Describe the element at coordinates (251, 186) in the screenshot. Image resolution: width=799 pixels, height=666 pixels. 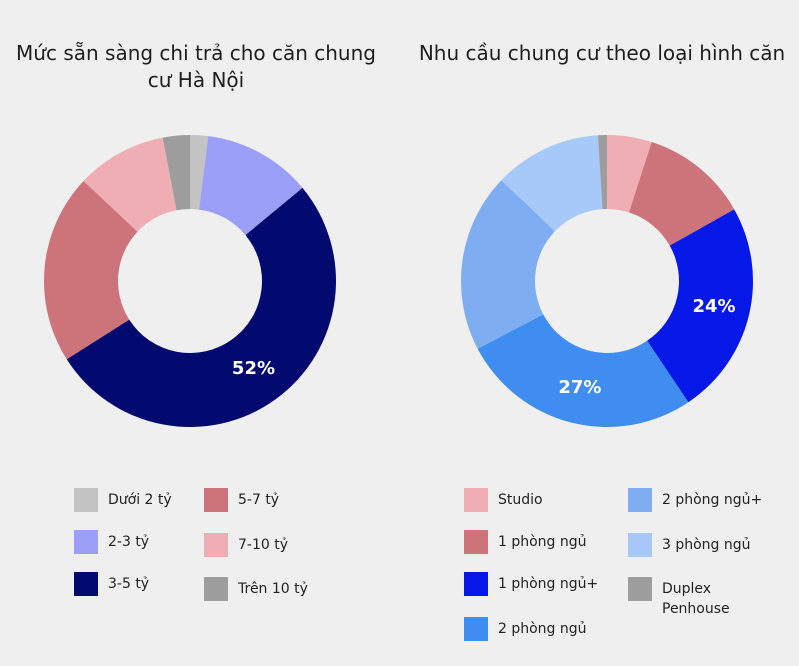
I see `donut-slice-2-3-ty` at that location.